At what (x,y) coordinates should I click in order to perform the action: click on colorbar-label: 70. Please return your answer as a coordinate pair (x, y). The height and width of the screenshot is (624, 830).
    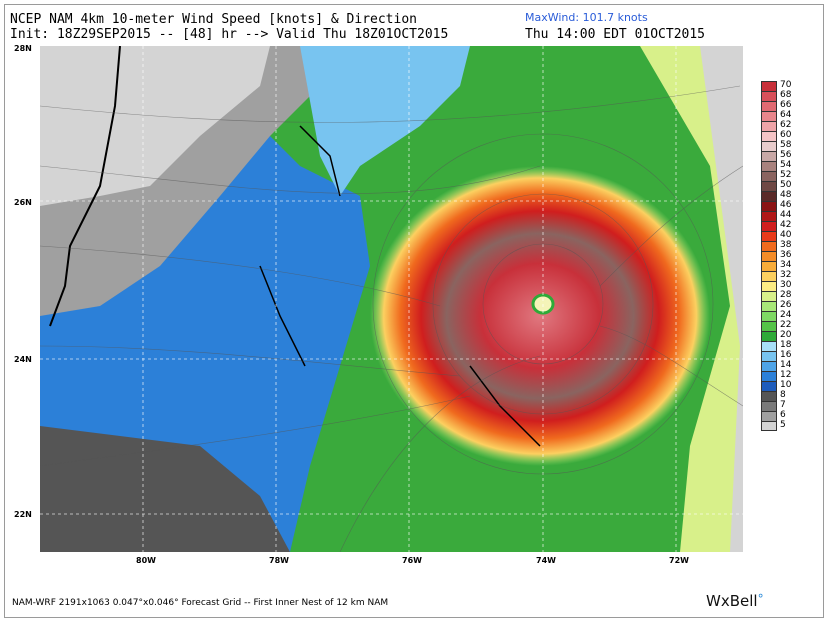
    Looking at the image, I should click on (786, 85).